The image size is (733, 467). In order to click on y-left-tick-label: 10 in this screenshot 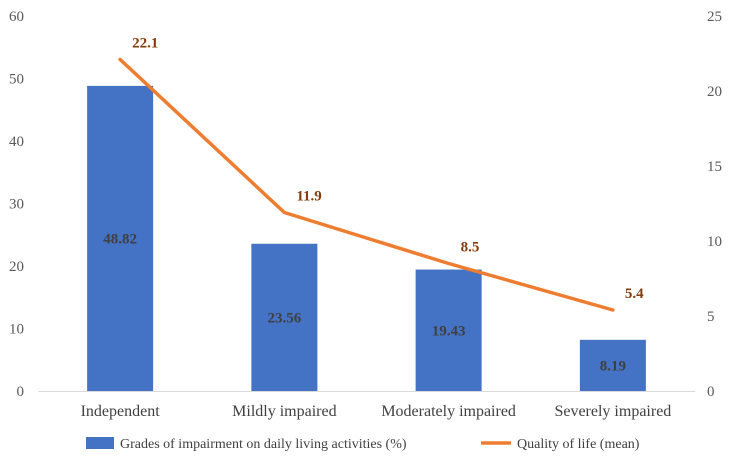, I will do `click(16, 330)`.